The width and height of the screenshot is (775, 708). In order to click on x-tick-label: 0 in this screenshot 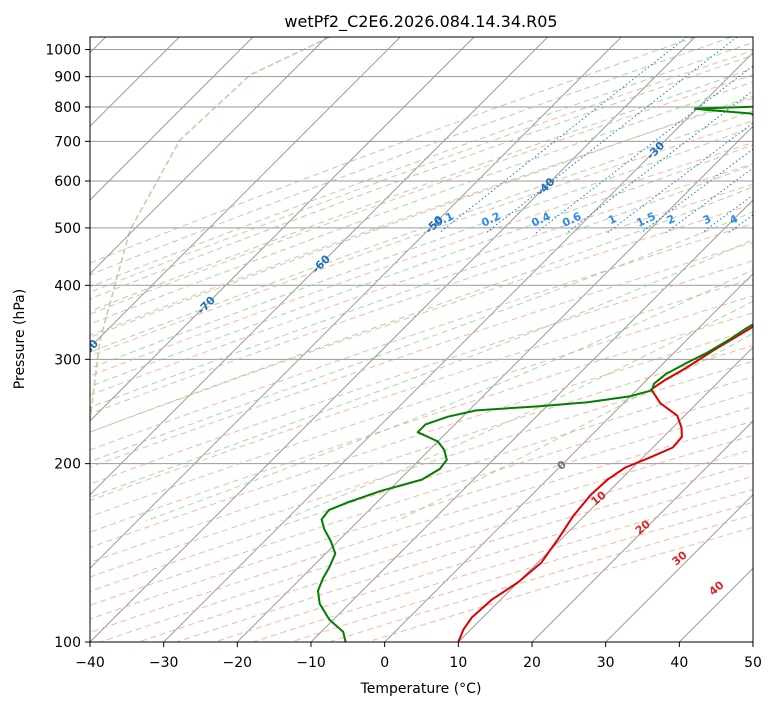, I will do `click(384, 663)`.